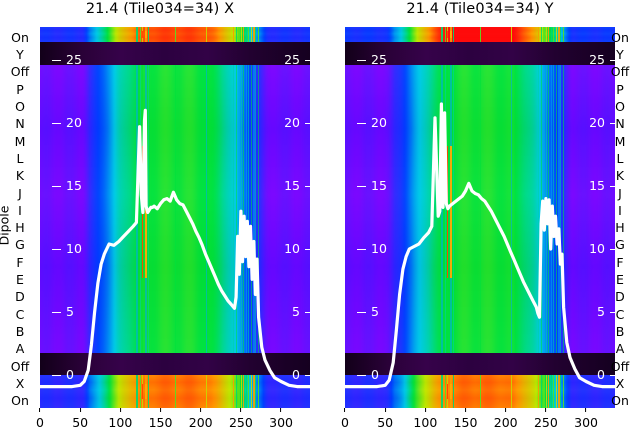  What do you see at coordinates (301, 311) in the screenshot?
I see `y-tick-right: 5` at bounding box center [301, 311].